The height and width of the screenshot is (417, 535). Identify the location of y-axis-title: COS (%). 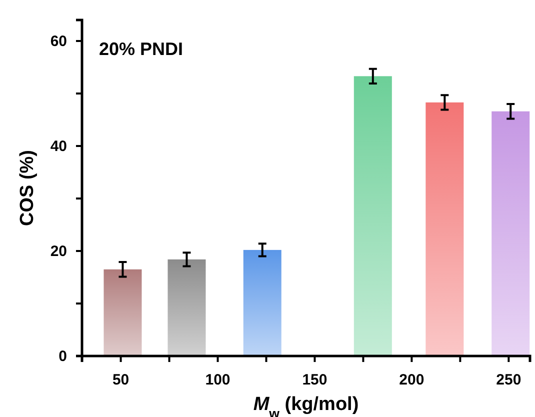
(27, 188).